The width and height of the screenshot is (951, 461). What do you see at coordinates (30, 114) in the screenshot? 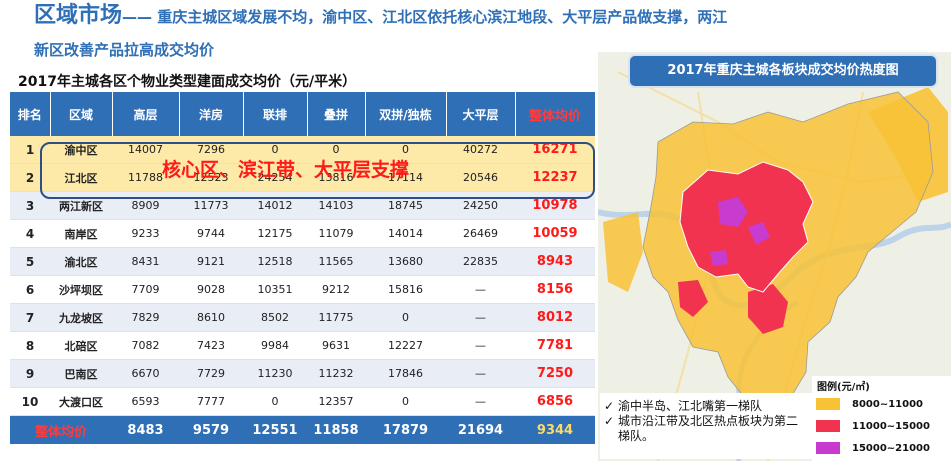
I see `col-header-rank: 排名` at bounding box center [30, 114].